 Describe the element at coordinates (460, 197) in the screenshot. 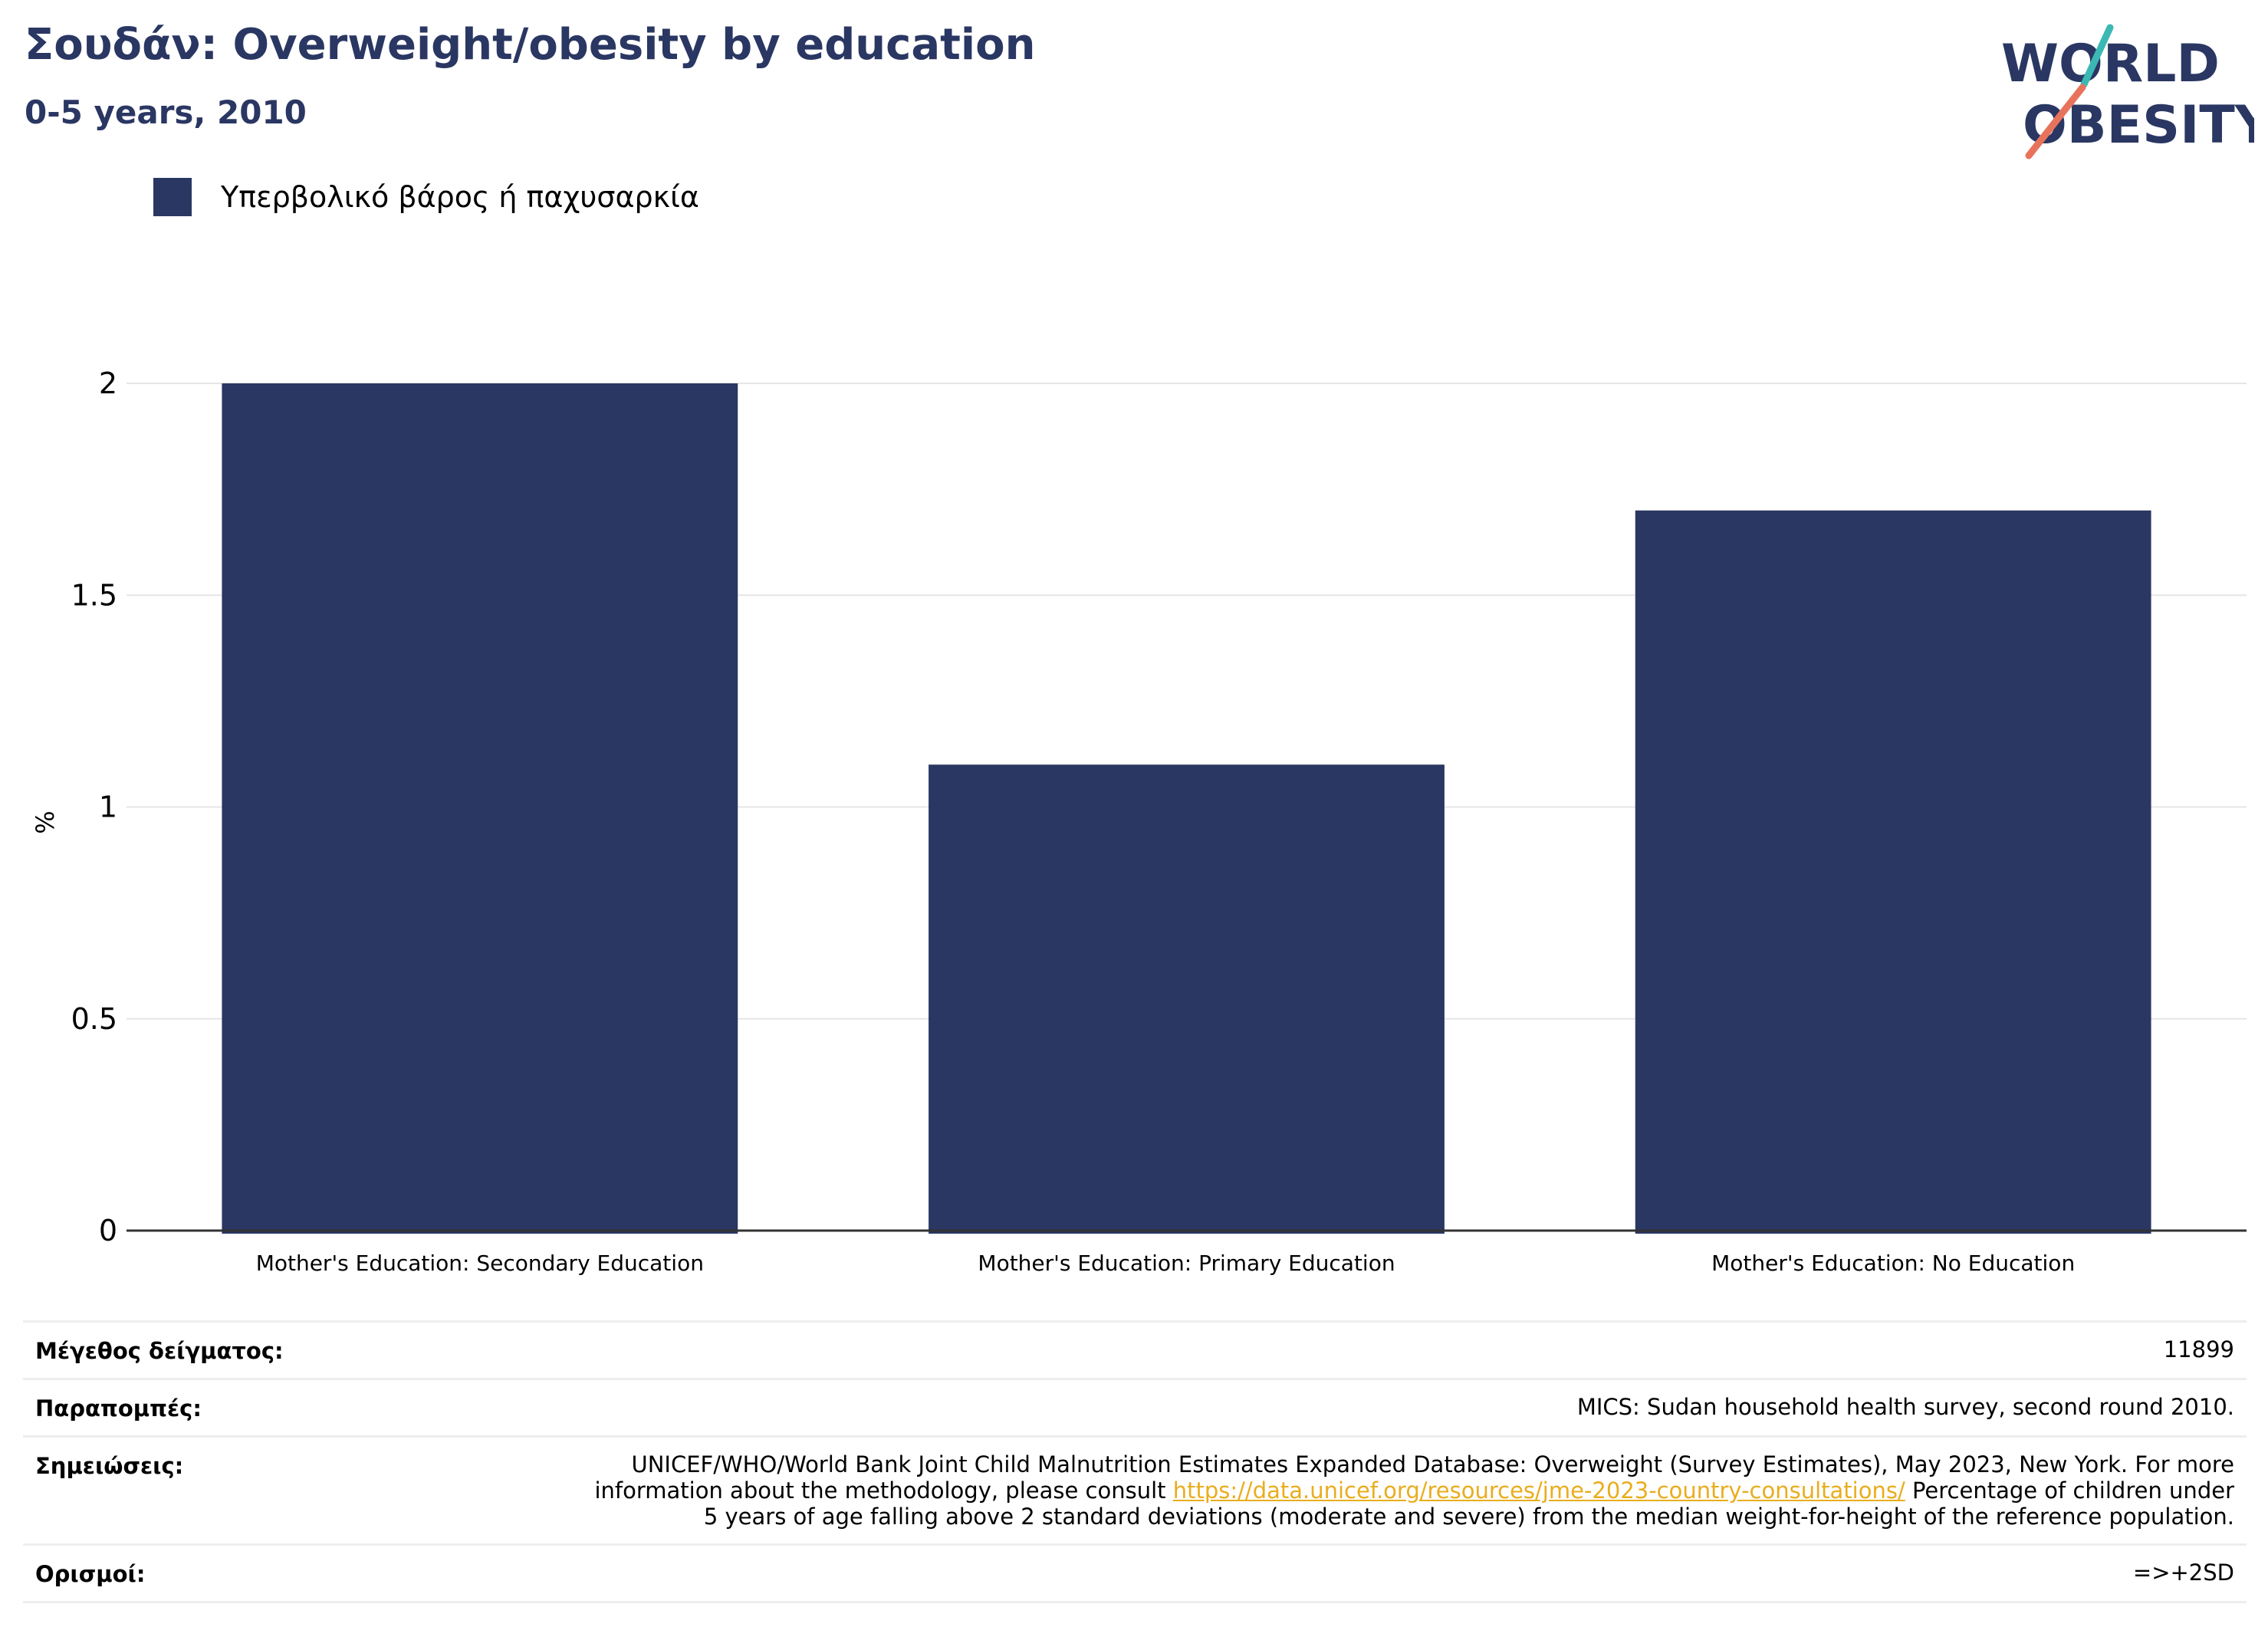

I see `legend-label: Υπερβολικό βάρος ή παχυσαρκία` at that location.